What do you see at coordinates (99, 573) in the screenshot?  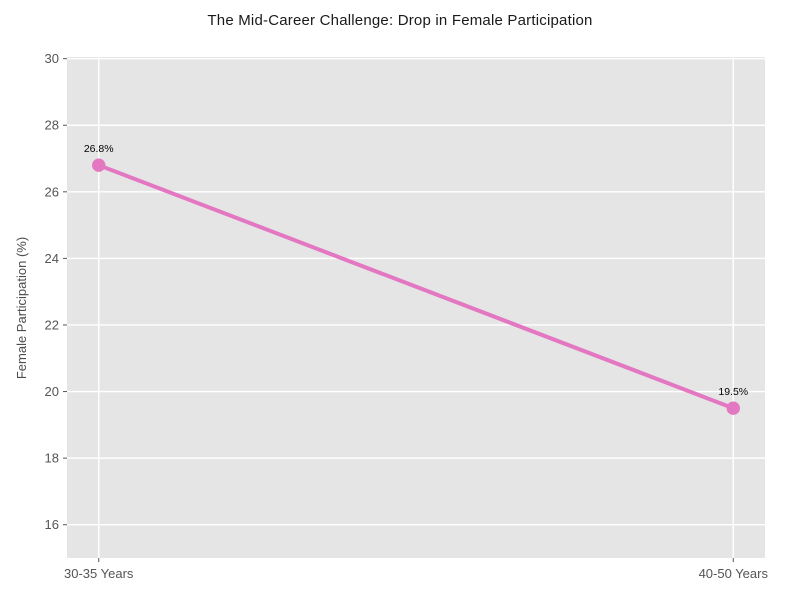 I see `x-tick-label: 30-35 Years` at bounding box center [99, 573].